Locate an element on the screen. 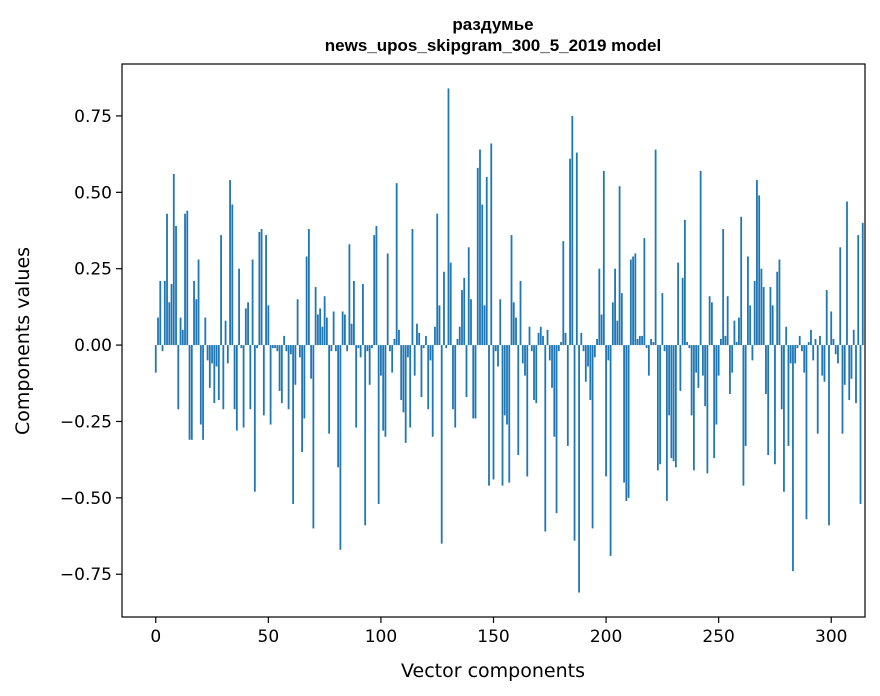 This screenshot has height=696, width=880. y-tick-label: −0.50 is located at coordinates (86, 499).